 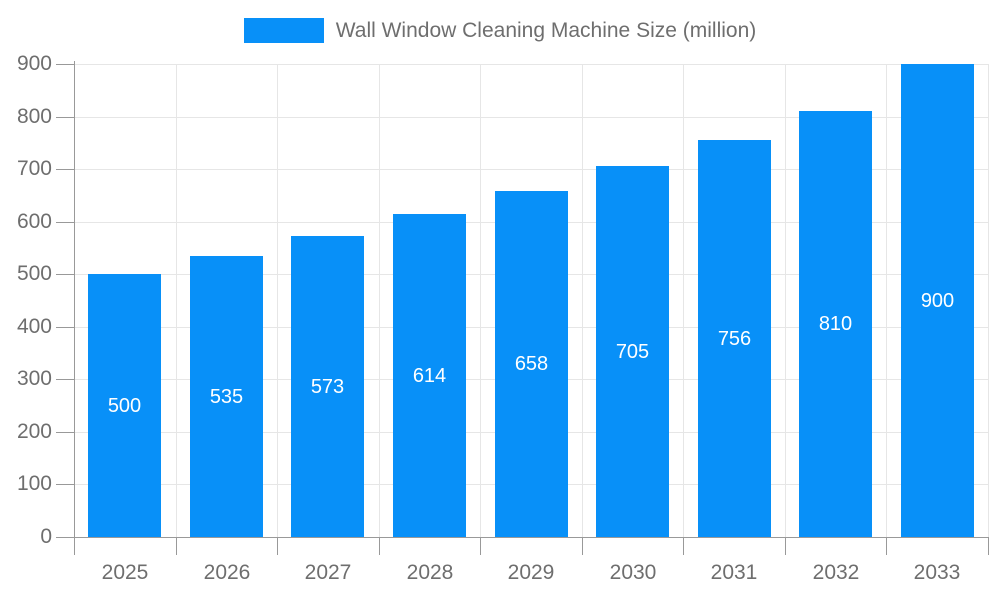 I want to click on bar-value-label: 705, so click(x=632, y=352).